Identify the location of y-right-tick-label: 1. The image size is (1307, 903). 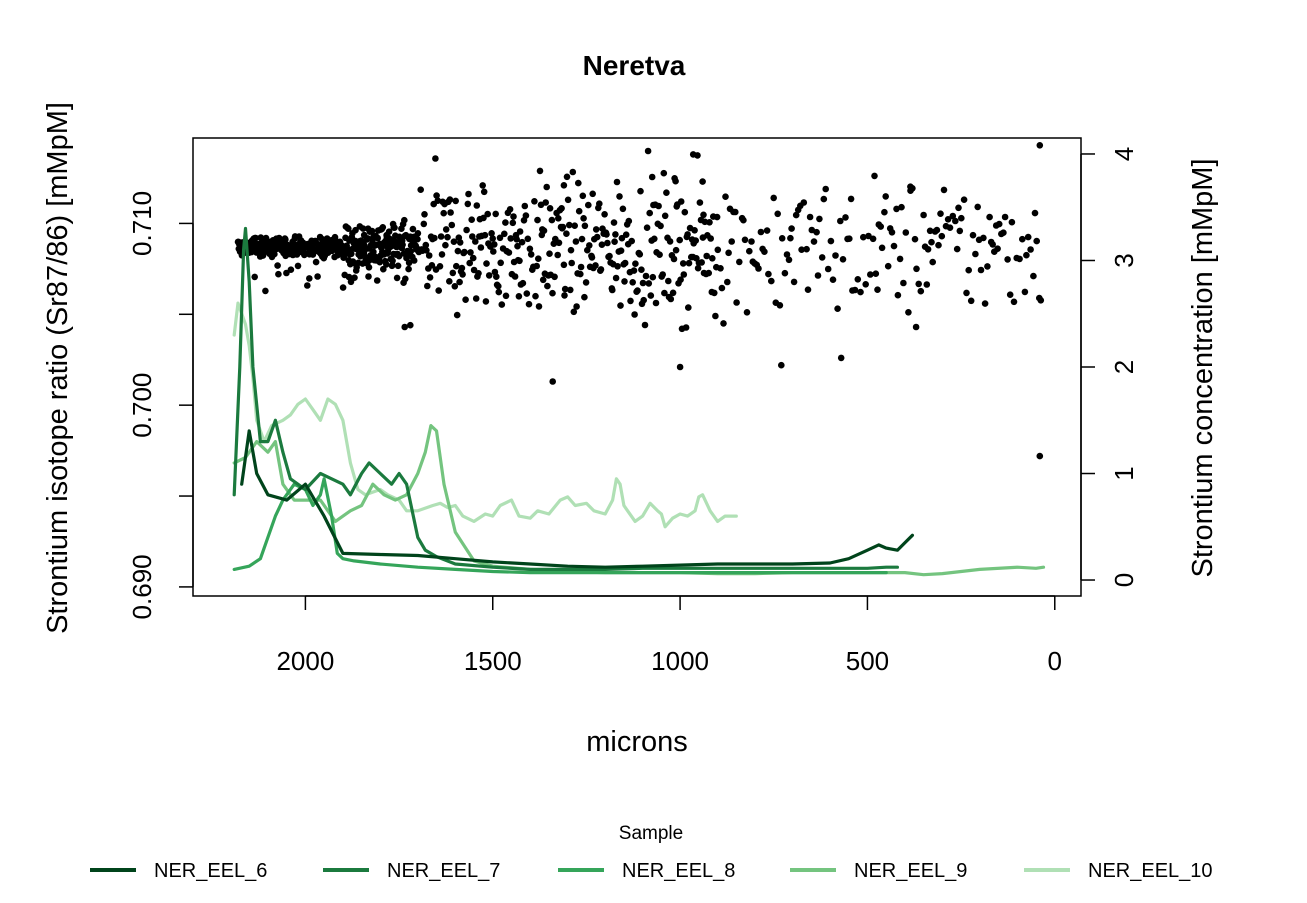
(1124, 473).